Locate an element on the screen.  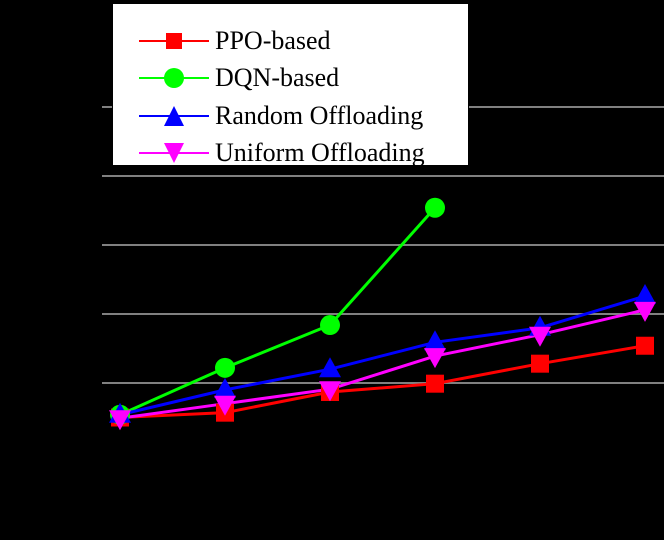
legend-item-ppo: PPO-based is located at coordinates (290, 41).